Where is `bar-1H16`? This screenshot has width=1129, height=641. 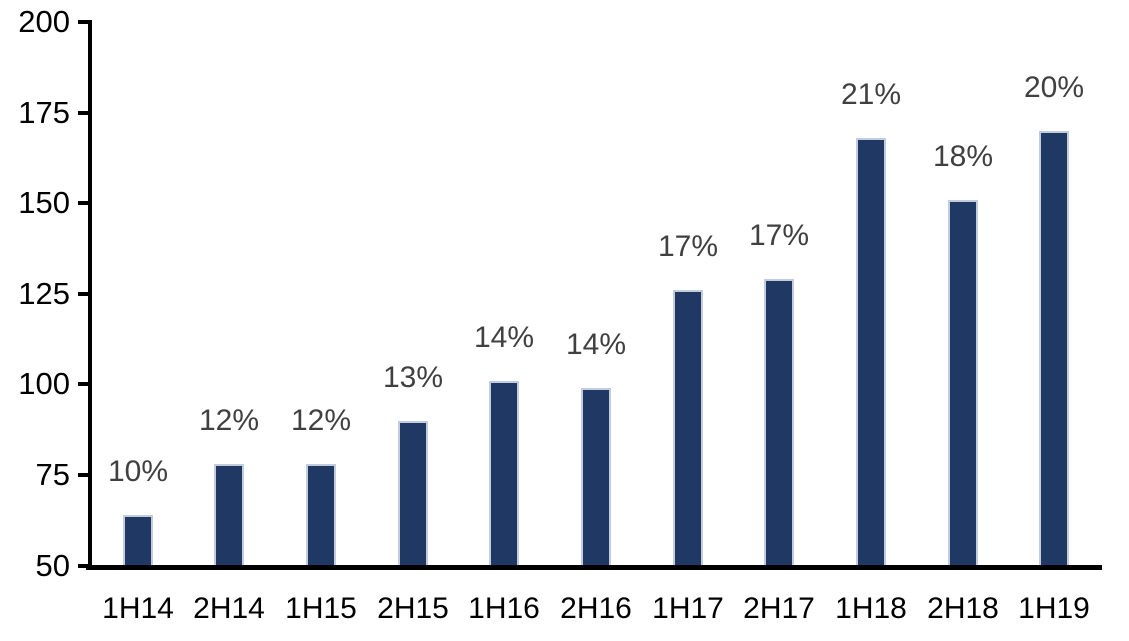 bar-1H16 is located at coordinates (504, 473).